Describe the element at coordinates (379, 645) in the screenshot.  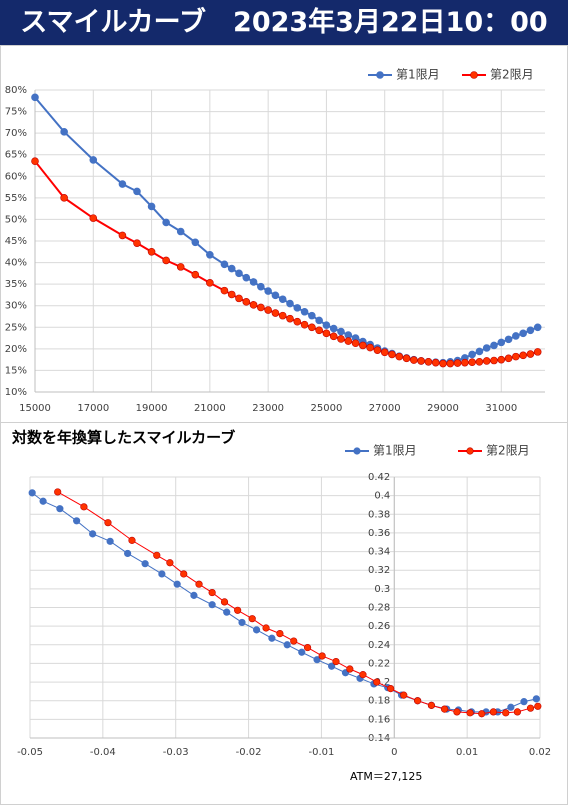
I see `y-tick-label: 0.24` at that location.